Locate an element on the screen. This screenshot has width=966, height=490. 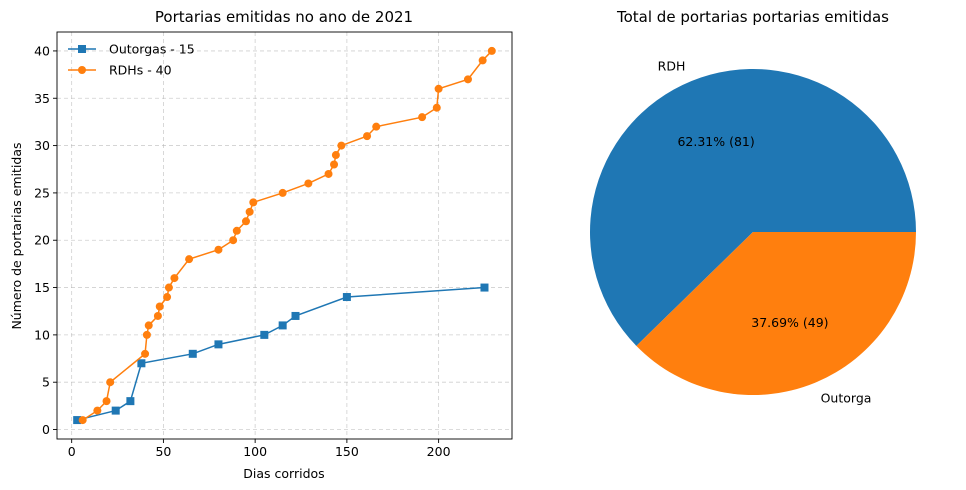
line-chart-title: Portarias emitidas no ano de 2021 is located at coordinates (284, 17).